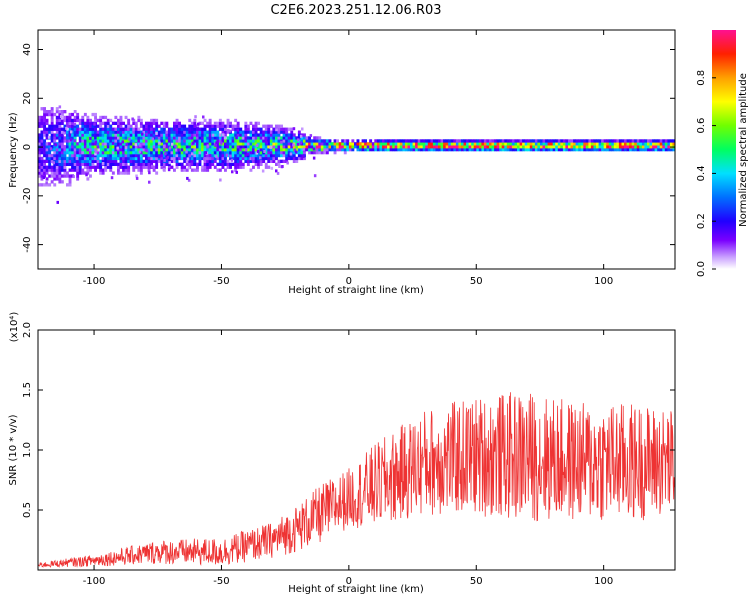  I want to click on spectrogram-x-label: Height of straight line (km), so click(356, 290).